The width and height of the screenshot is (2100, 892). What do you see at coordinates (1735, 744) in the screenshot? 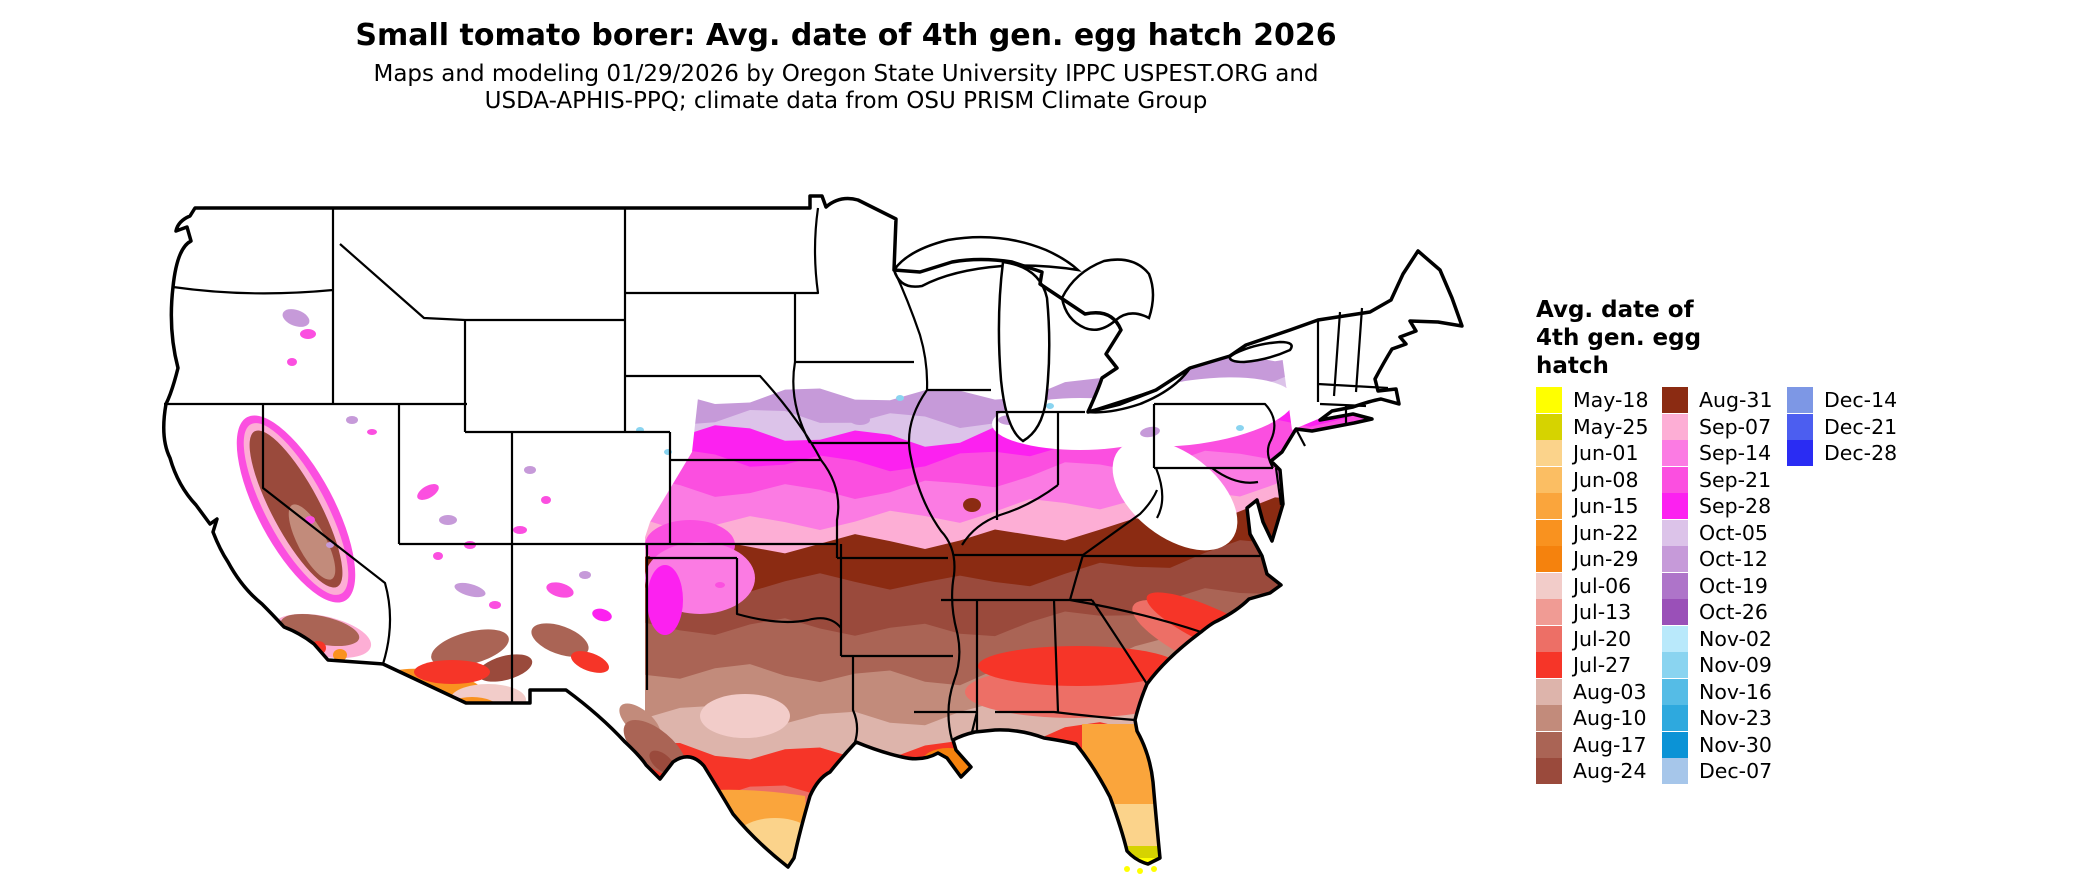
I see `legend-entry-label: Nov-30` at bounding box center [1735, 744].